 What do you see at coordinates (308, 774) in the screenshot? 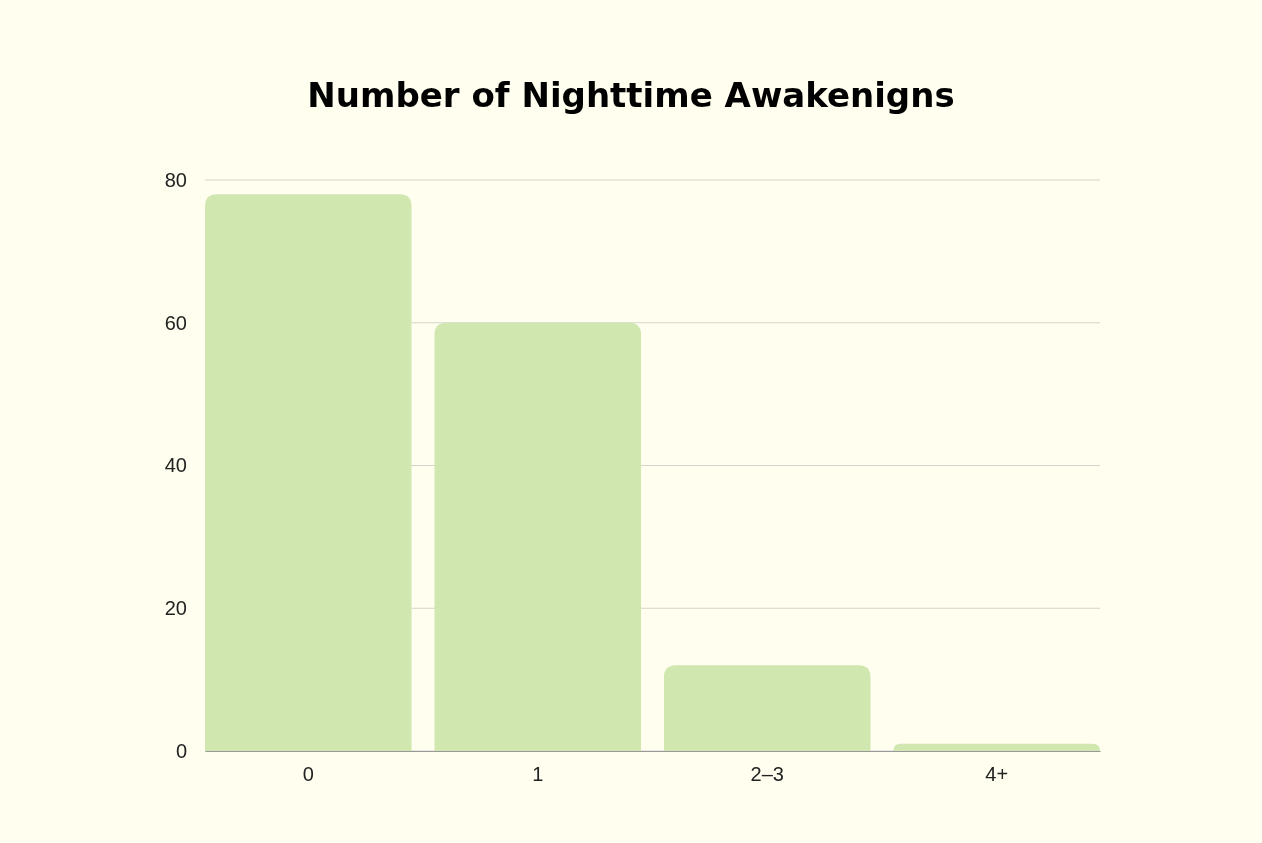
I see `x-tick-label: 0` at bounding box center [308, 774].